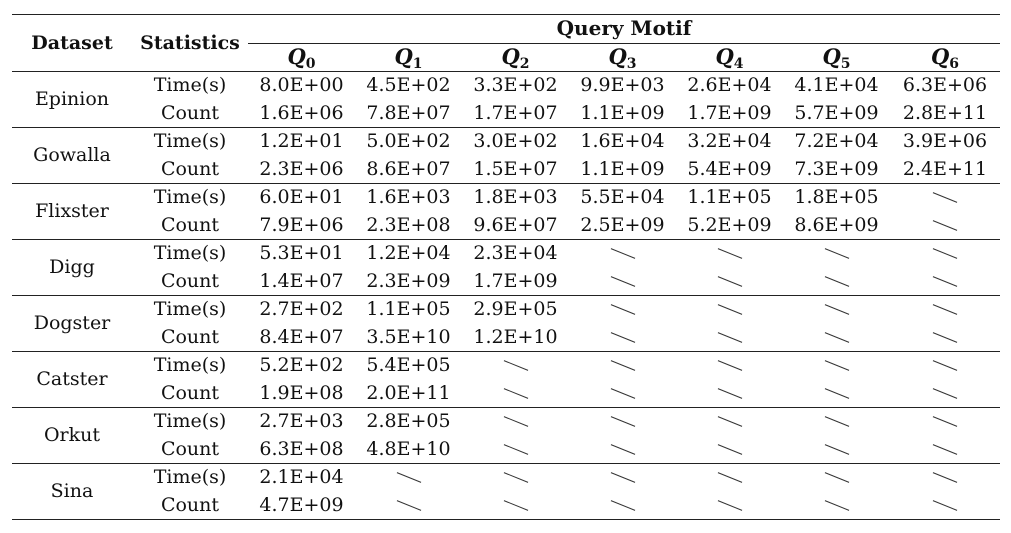 This screenshot has width=1011, height=533. I want to click on table-cell: 8.6E+07, so click(408, 169).